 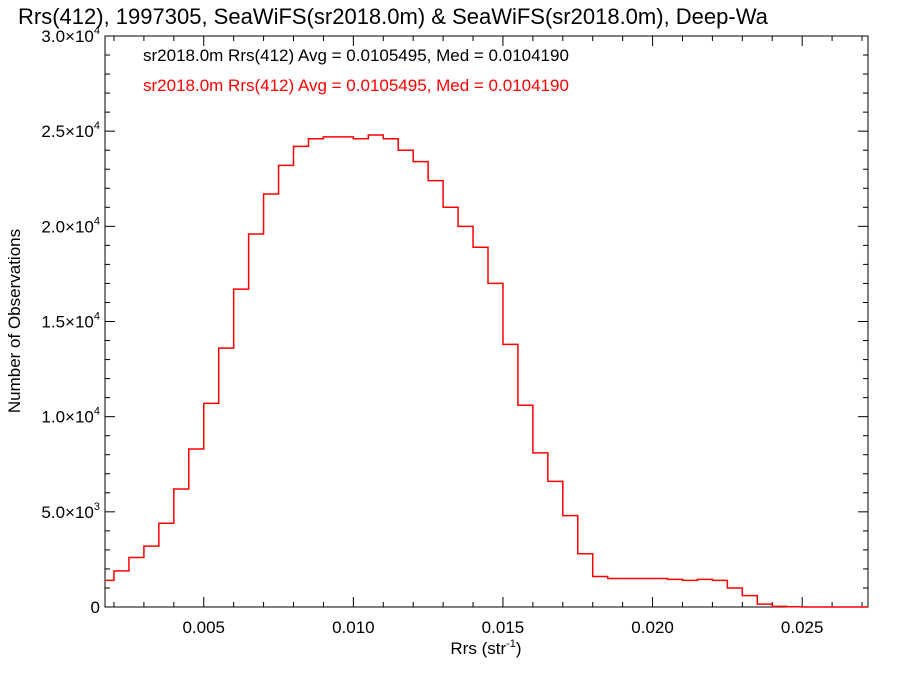 What do you see at coordinates (203, 627) in the screenshot?
I see `x-tick-label: 0.005` at bounding box center [203, 627].